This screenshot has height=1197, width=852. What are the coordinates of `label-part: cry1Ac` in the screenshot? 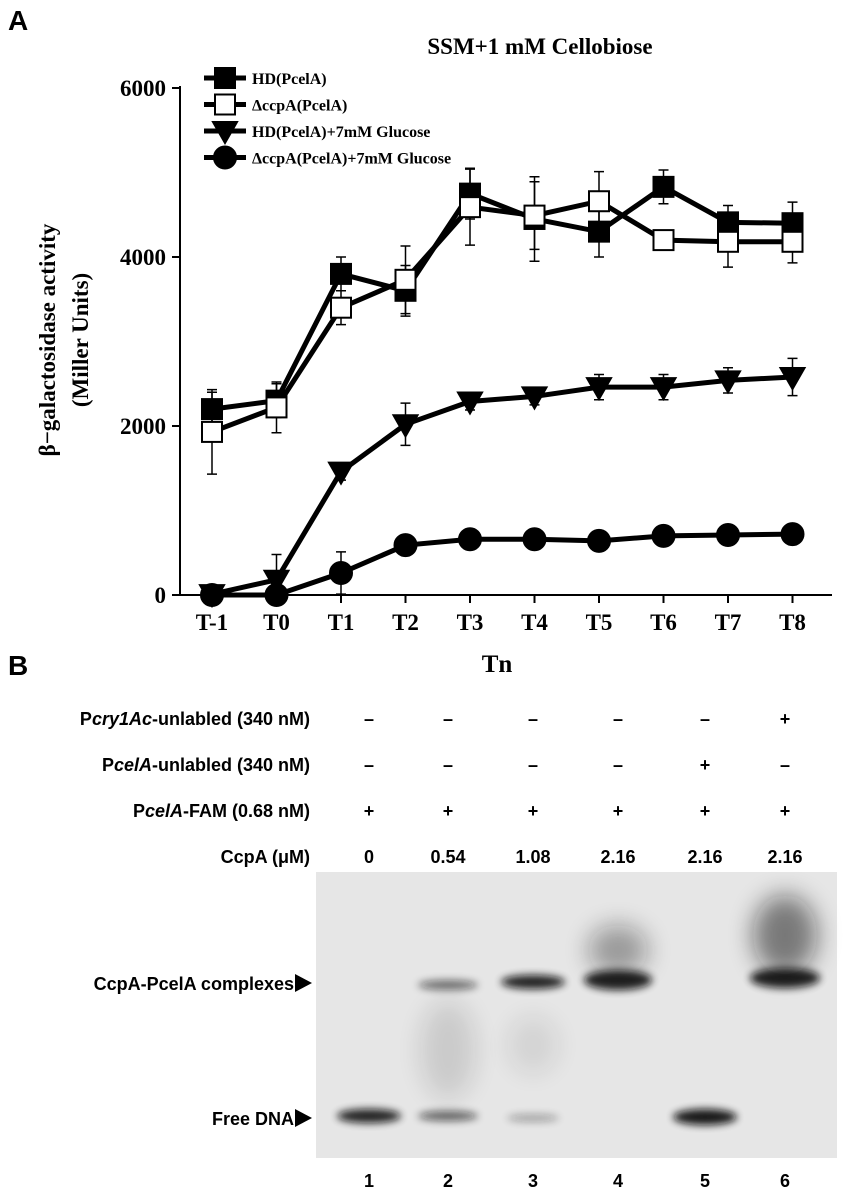 It's located at (122, 719).